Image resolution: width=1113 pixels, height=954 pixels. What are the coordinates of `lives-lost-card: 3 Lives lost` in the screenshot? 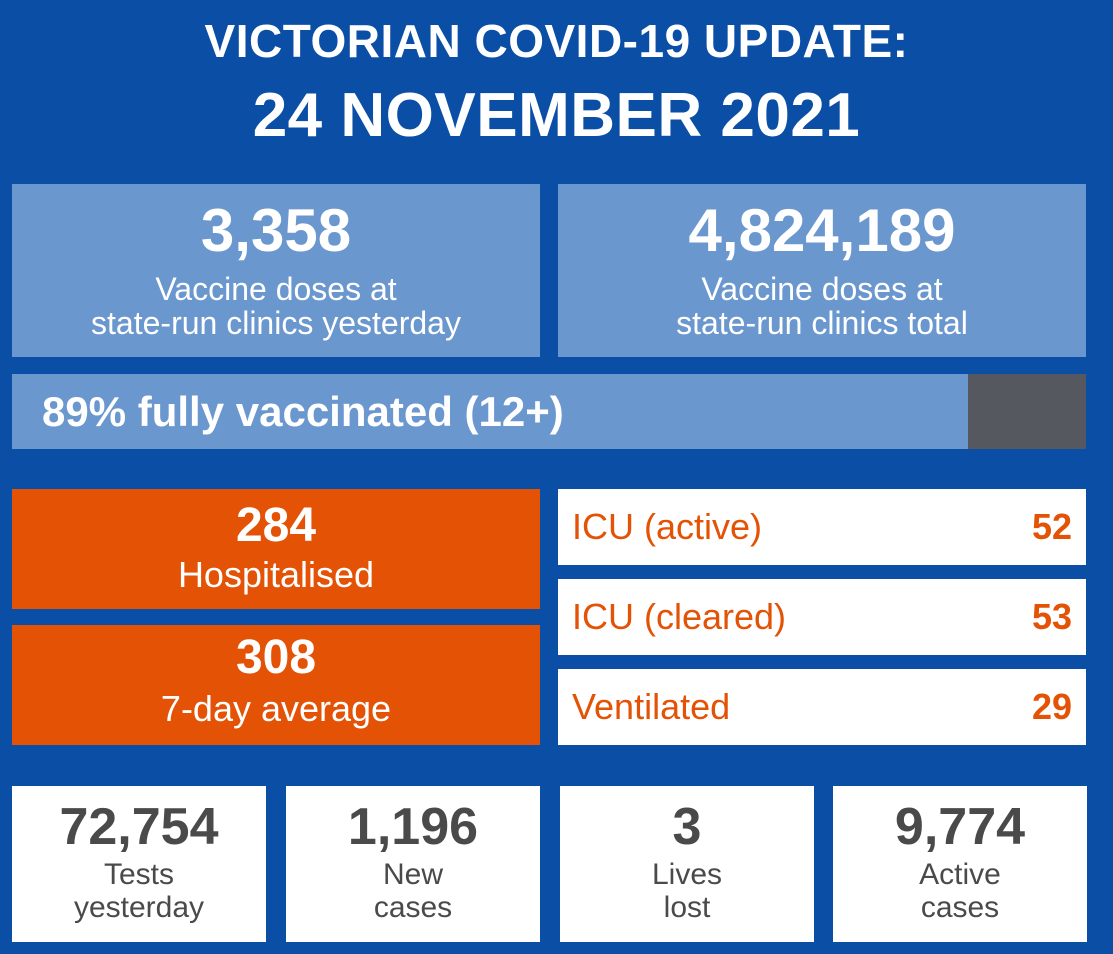 It's located at (687, 864).